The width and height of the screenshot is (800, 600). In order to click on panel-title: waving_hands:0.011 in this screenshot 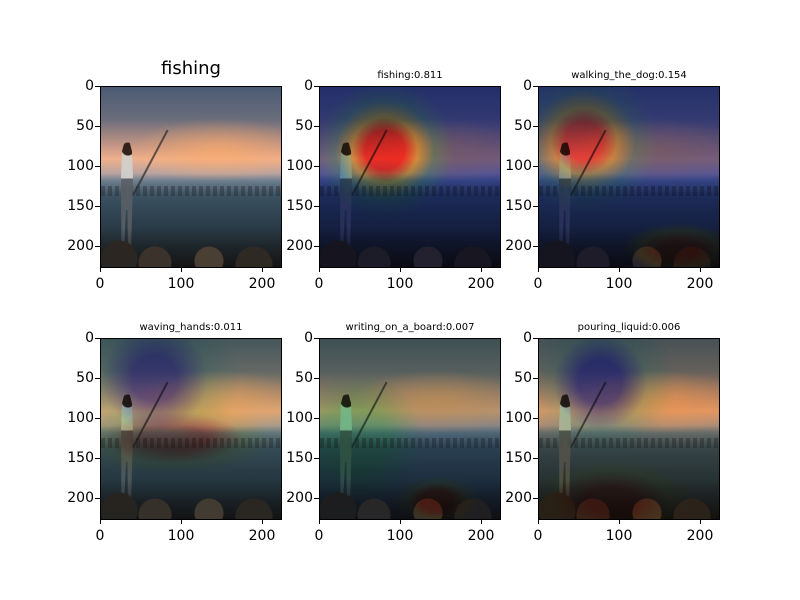, I will do `click(191, 327)`.